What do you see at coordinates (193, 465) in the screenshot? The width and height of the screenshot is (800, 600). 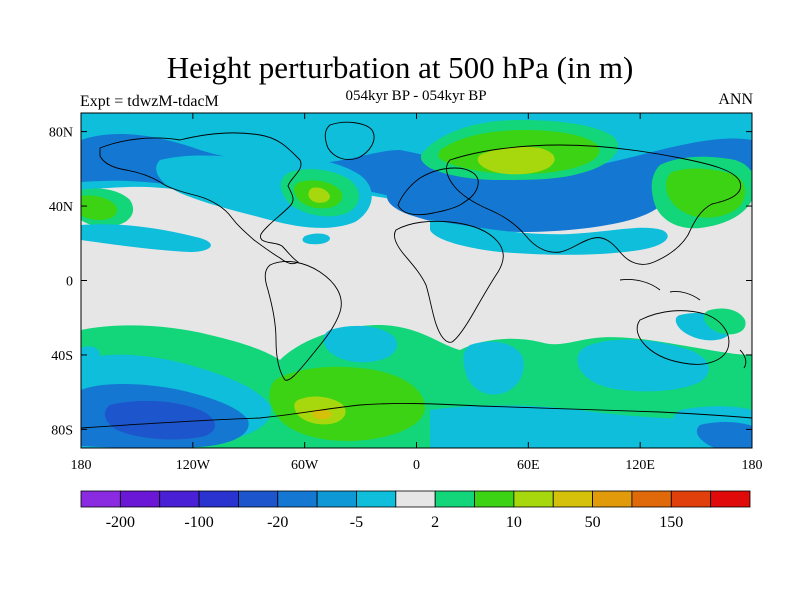 I see `lon-tick-label: 120W` at bounding box center [193, 465].